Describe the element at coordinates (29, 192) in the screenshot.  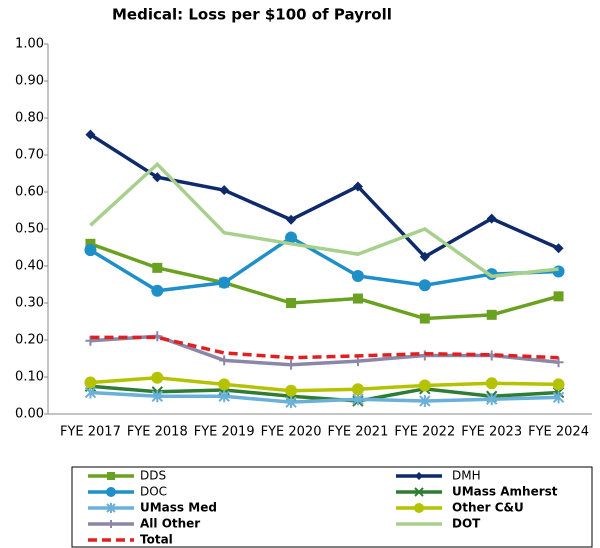
I see `y-tick-label: 0.60` at that location.